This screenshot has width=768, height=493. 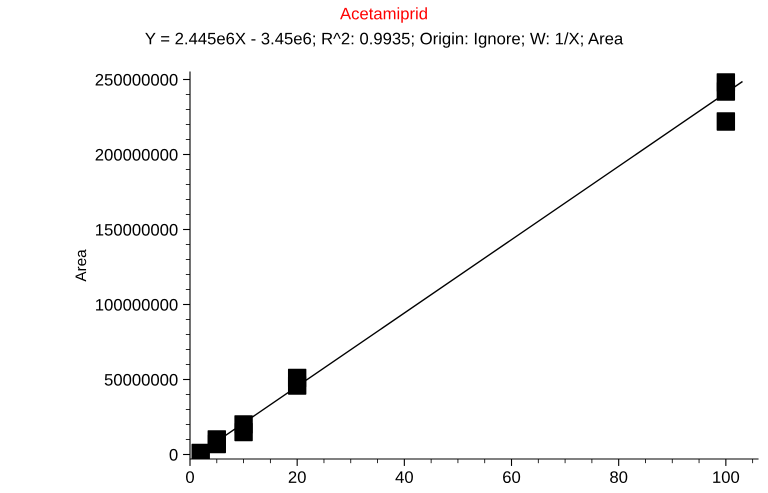 I want to click on chart-subtitle: Y = 2.445e6X - 3.45e6; R^2: 0.9935; Origin: Ignore; W: 1/X; Area, so click(x=384, y=40).